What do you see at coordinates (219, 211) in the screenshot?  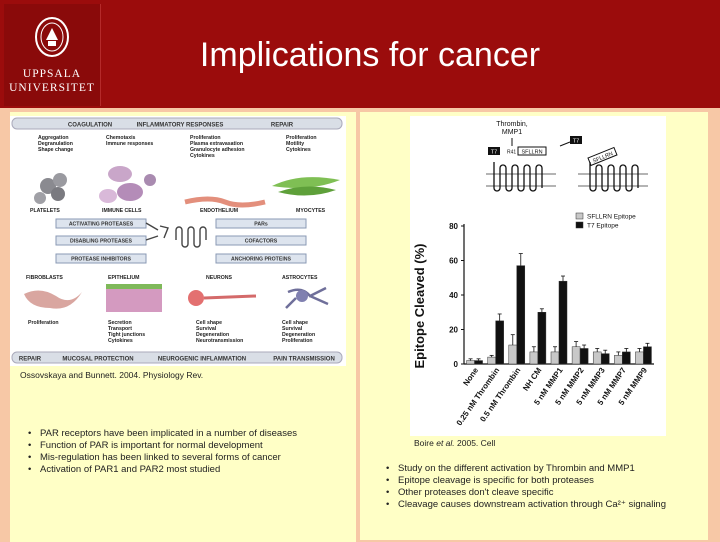 I see `cell-type-label: ENDOTHELIUM` at bounding box center [219, 211].